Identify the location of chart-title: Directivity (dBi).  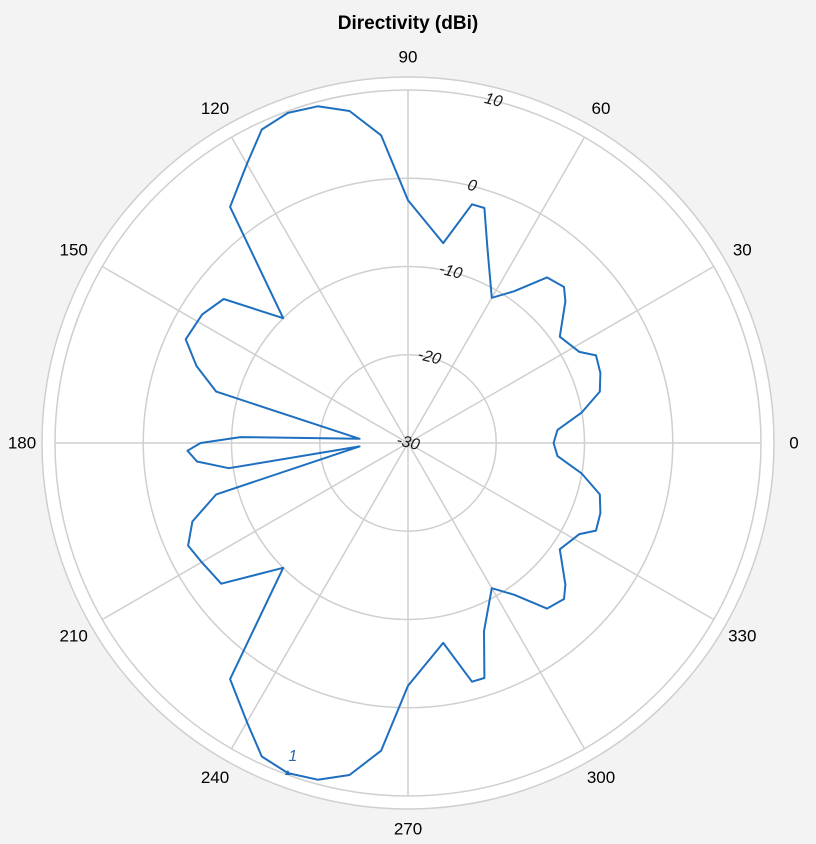
(408, 23).